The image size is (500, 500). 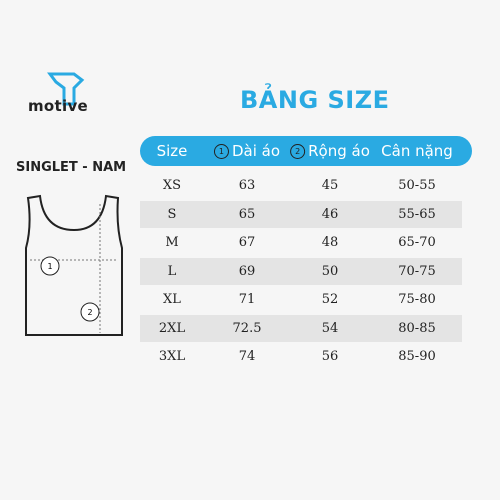 I want to click on header-cell: Cân nặng, so click(x=417, y=151).